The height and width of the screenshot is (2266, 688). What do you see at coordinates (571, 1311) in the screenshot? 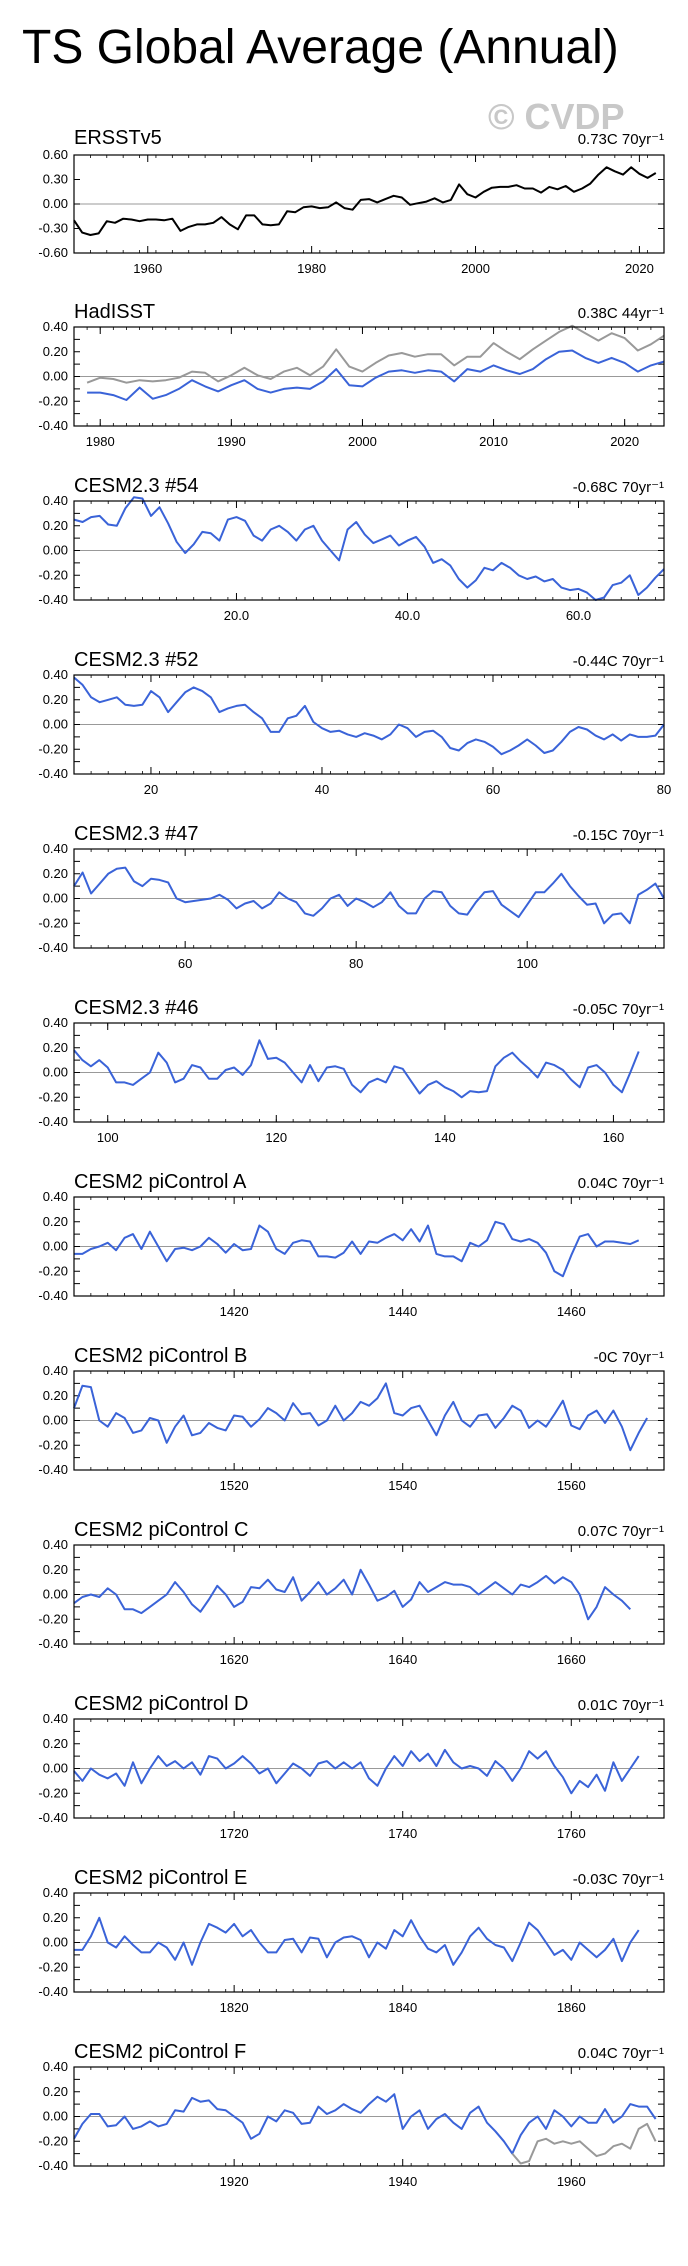
I see `x-tick-label: 1460` at bounding box center [571, 1311].